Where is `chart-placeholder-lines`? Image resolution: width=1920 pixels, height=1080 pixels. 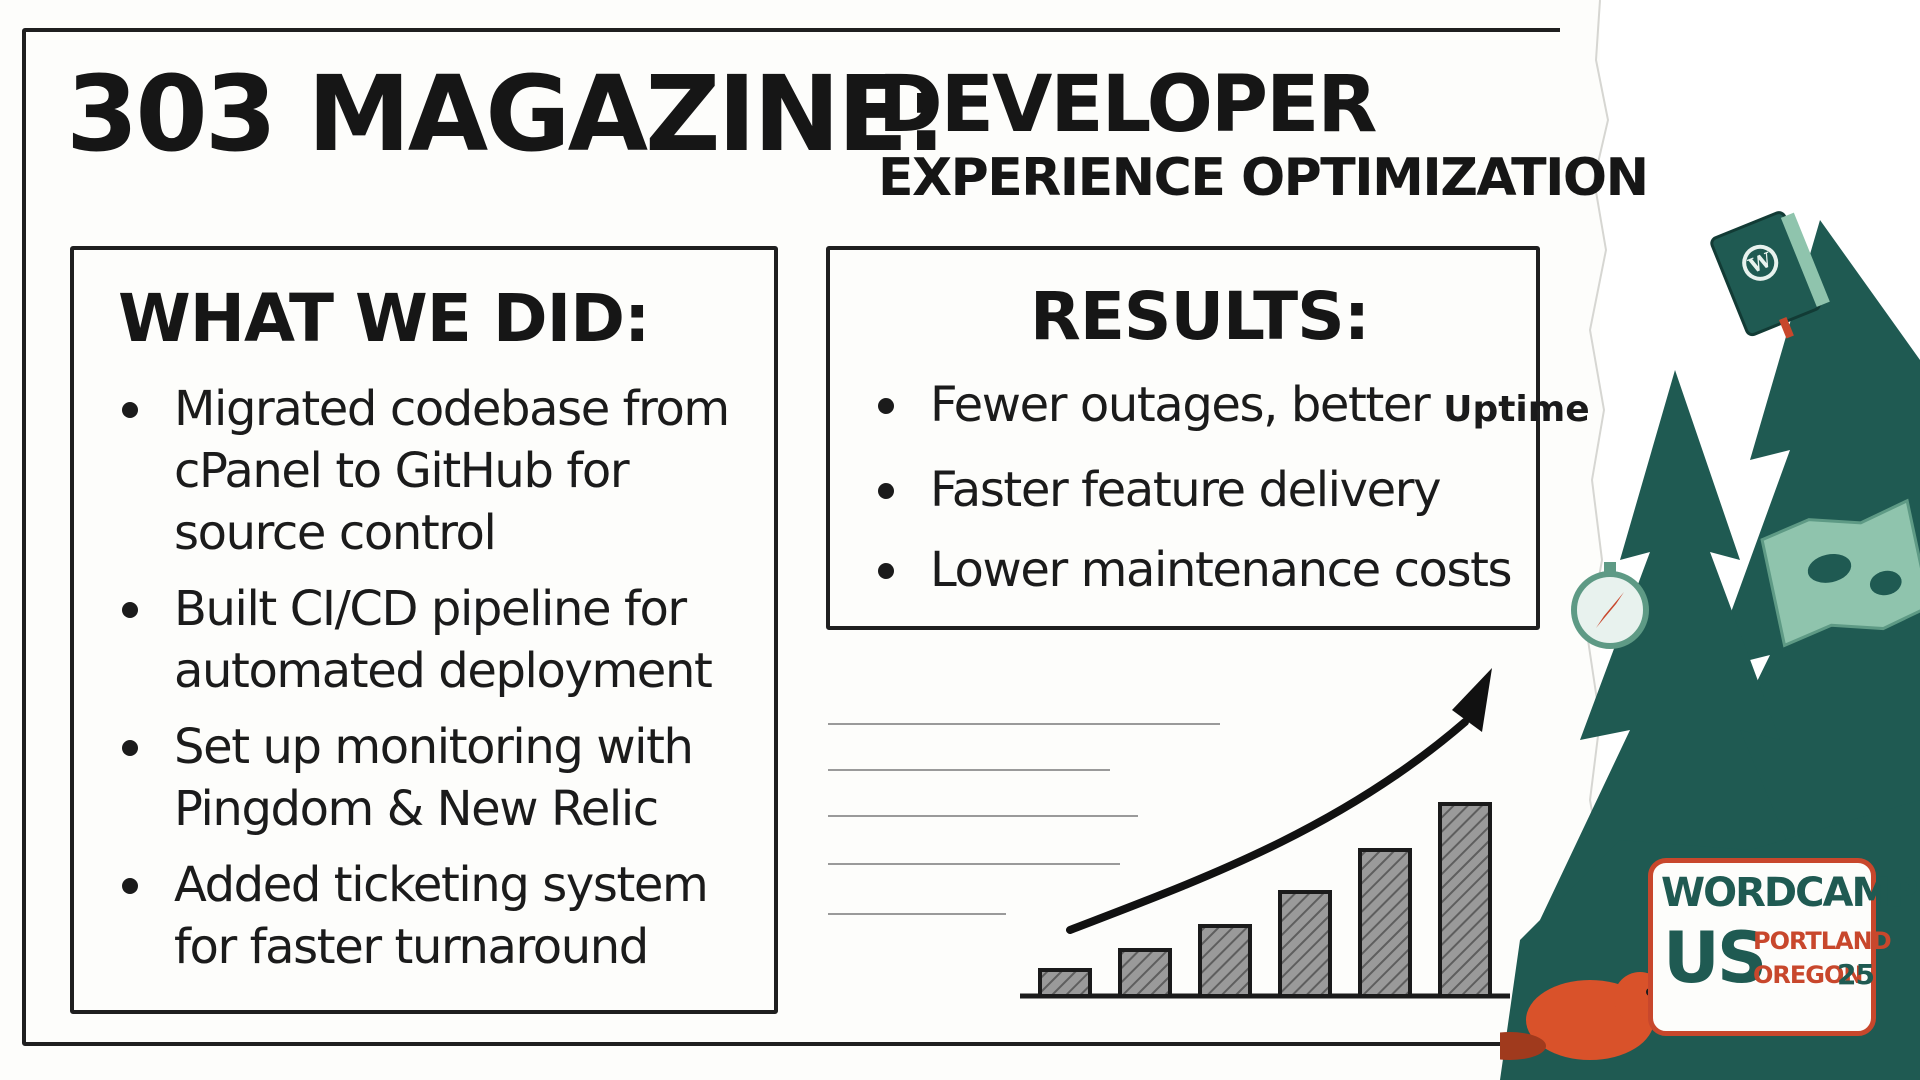 chart-placeholder-lines is located at coordinates (1024, 819).